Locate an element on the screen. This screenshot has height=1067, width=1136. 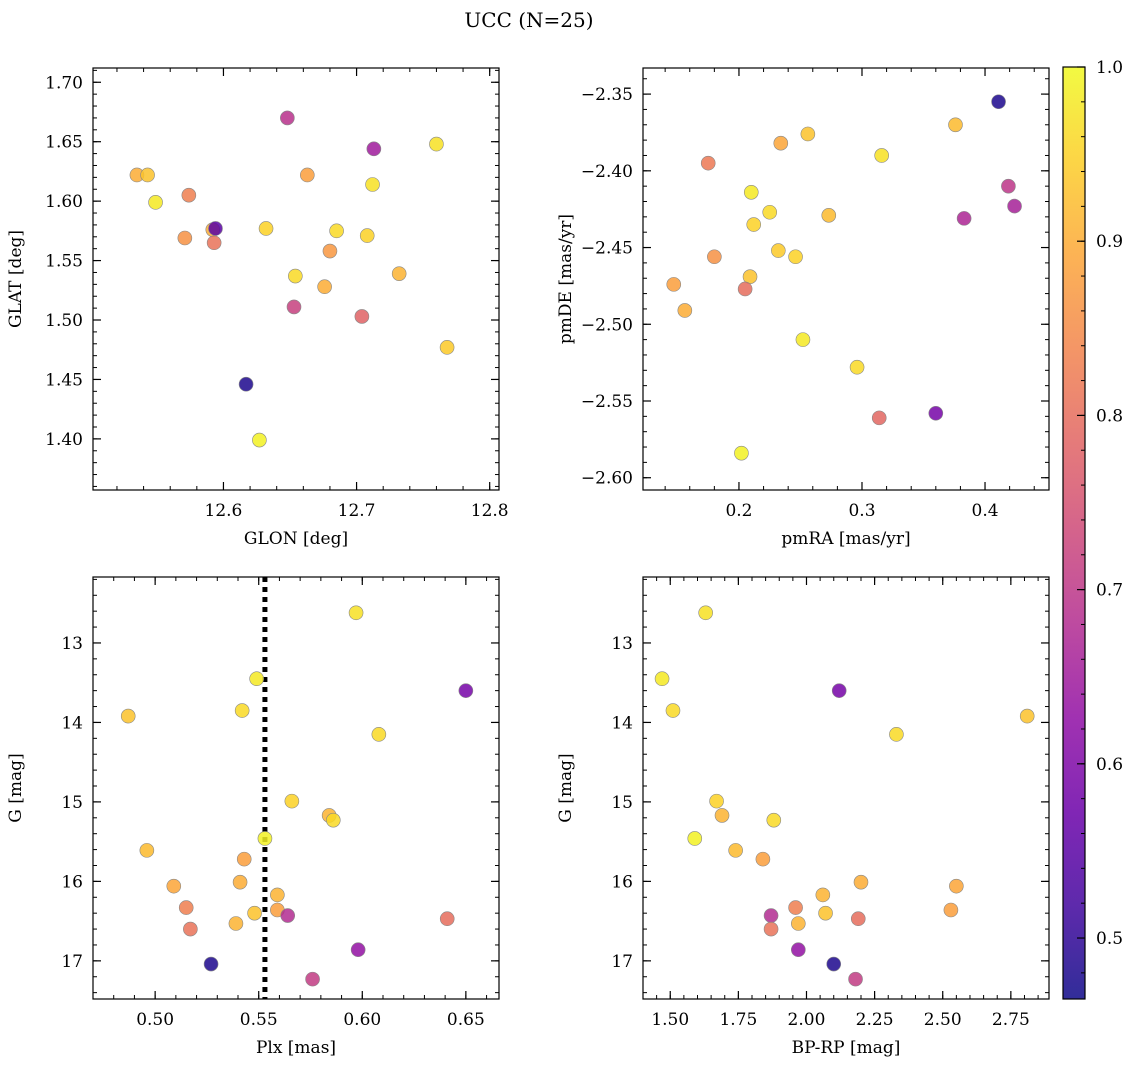
y-tick-label: −2.55 is located at coordinates (607, 402).